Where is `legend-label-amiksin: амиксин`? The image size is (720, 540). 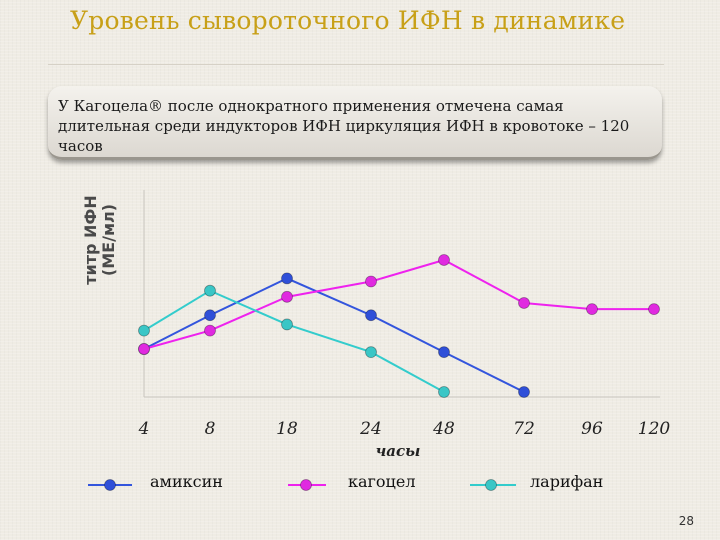 legend-label-amiksin: амиксин is located at coordinates (186, 481).